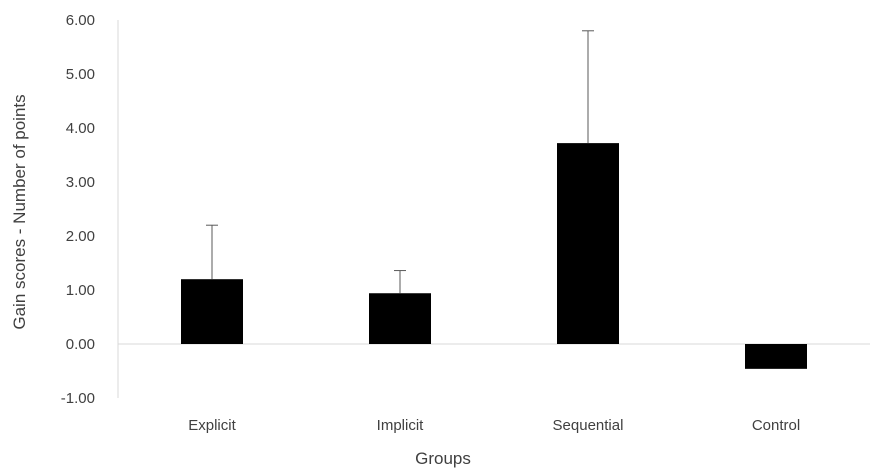 The width and height of the screenshot is (870, 470). I want to click on x-axis-title: Groups, so click(443, 458).